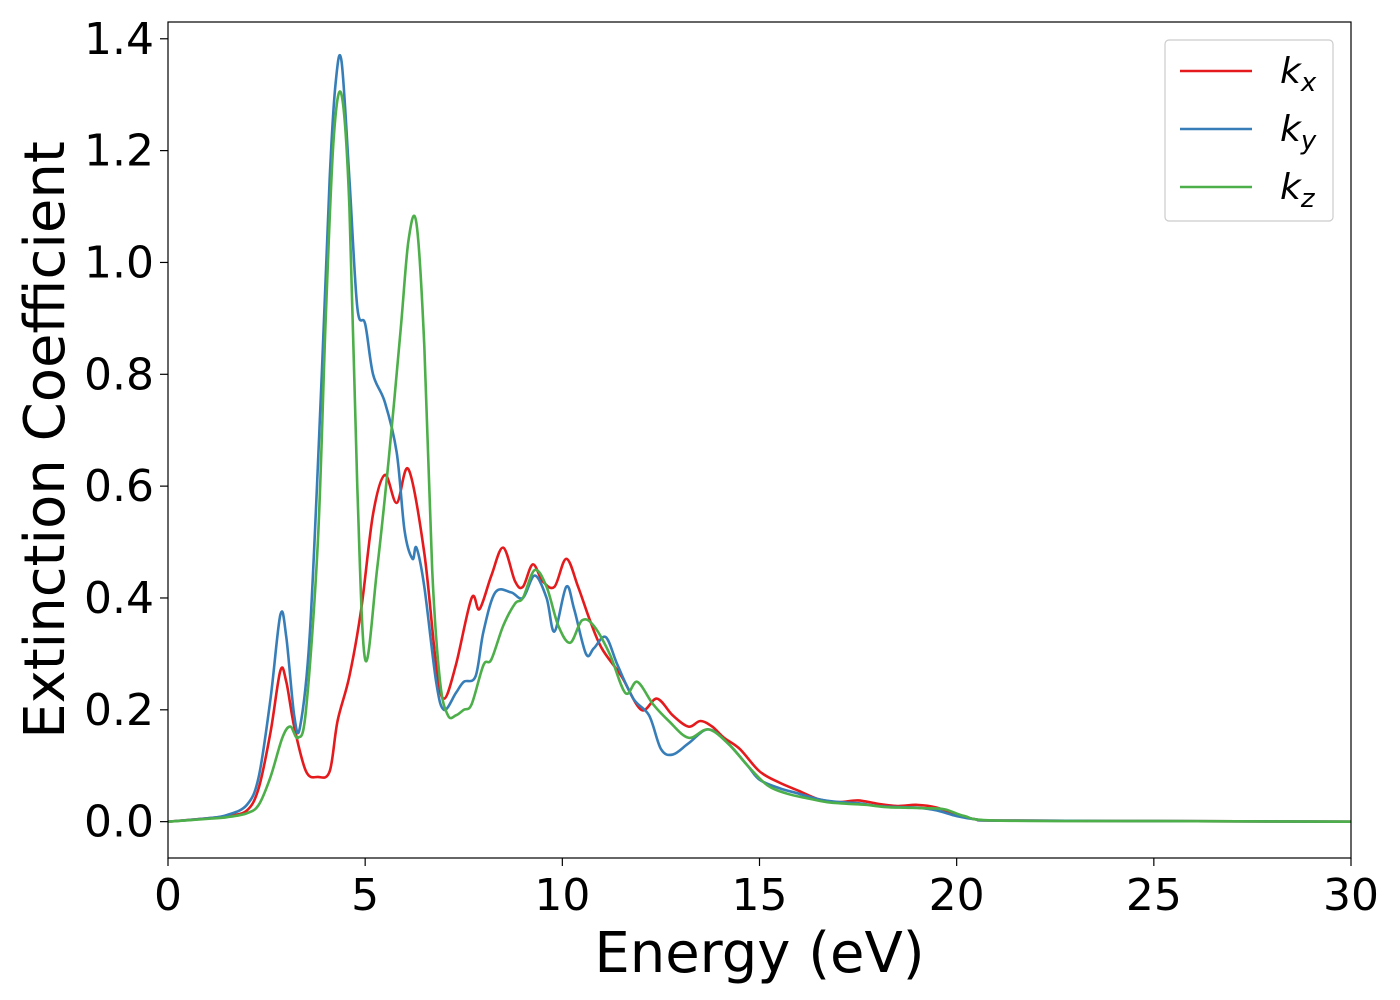  What do you see at coordinates (45, 440) in the screenshot?
I see `y-axis-label: Extinction Coefficient` at bounding box center [45, 440].